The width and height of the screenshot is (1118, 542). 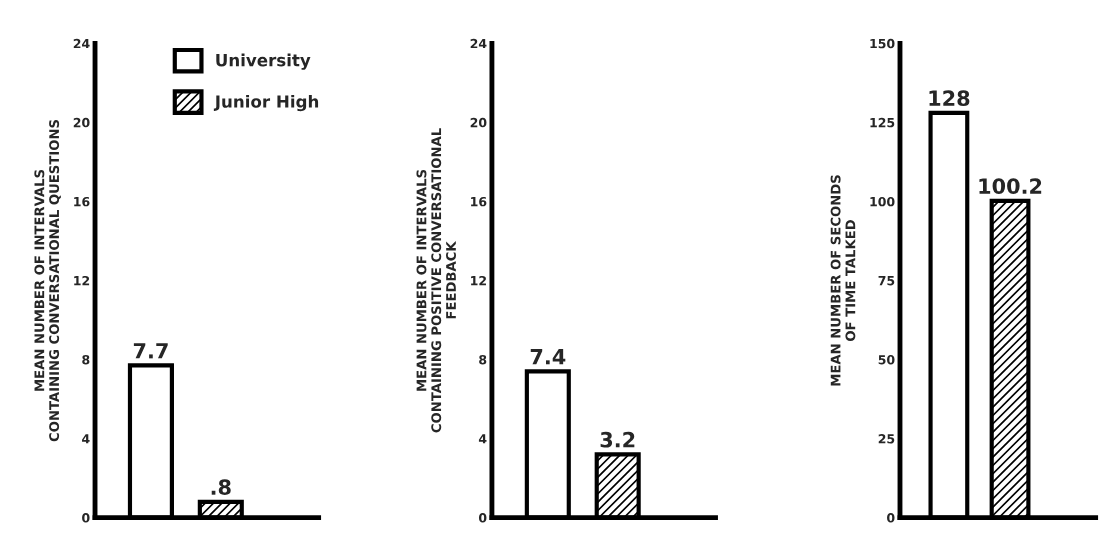 What do you see at coordinates (47, 280) in the screenshot?
I see `y-axis-title: MEAN NUMBER OF INTERVALS CONTAINING CONVERSATIONAL QUESTIONS` at bounding box center [47, 280].